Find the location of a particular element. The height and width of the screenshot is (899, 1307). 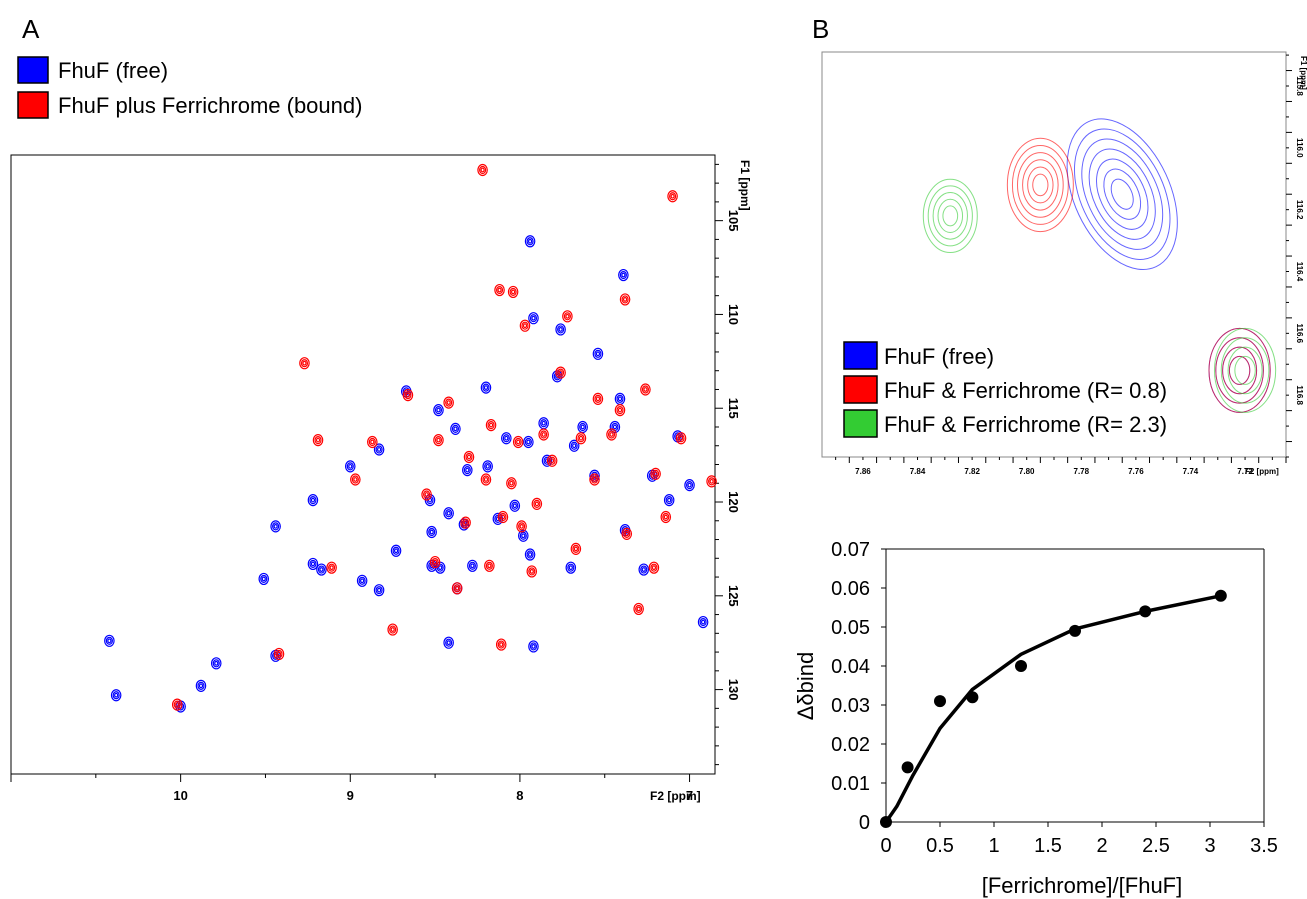

panel-b-contours is located at coordinates (1099, 265).